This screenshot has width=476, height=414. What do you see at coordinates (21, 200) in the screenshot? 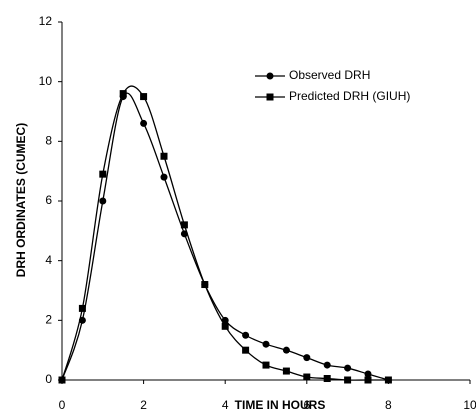
I see `y-axis-label: DRH ORDINATES (CUMEC)` at bounding box center [21, 200].